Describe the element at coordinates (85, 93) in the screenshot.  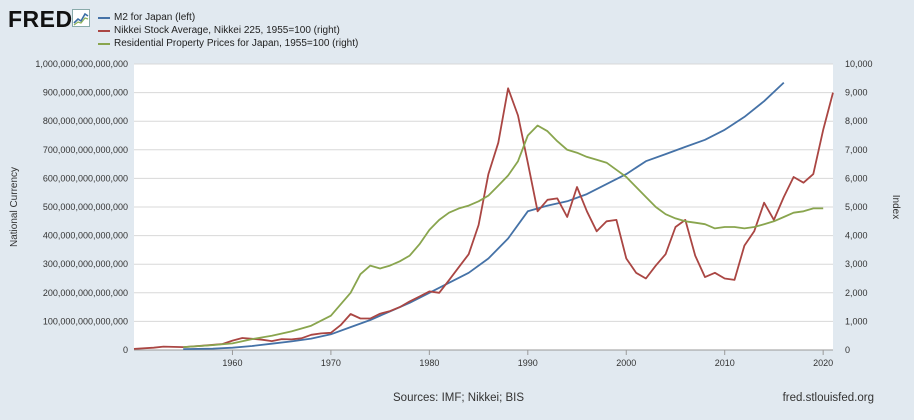
I see `y-left-tick-label: 900,000,000,000,000` at that location.